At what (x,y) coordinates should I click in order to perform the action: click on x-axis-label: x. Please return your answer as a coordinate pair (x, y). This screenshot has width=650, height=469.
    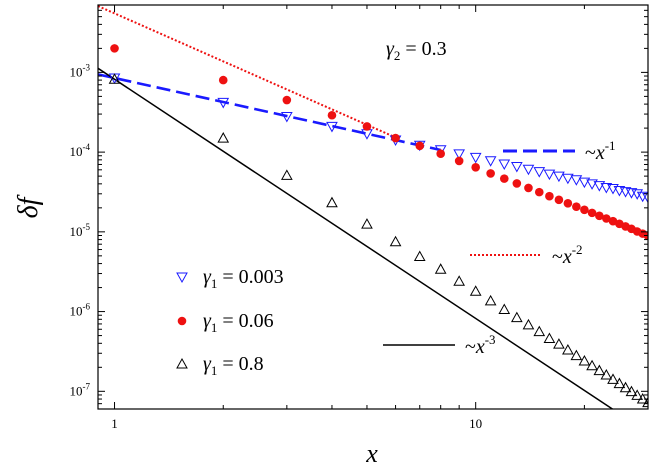
    Looking at the image, I should click on (371, 453).